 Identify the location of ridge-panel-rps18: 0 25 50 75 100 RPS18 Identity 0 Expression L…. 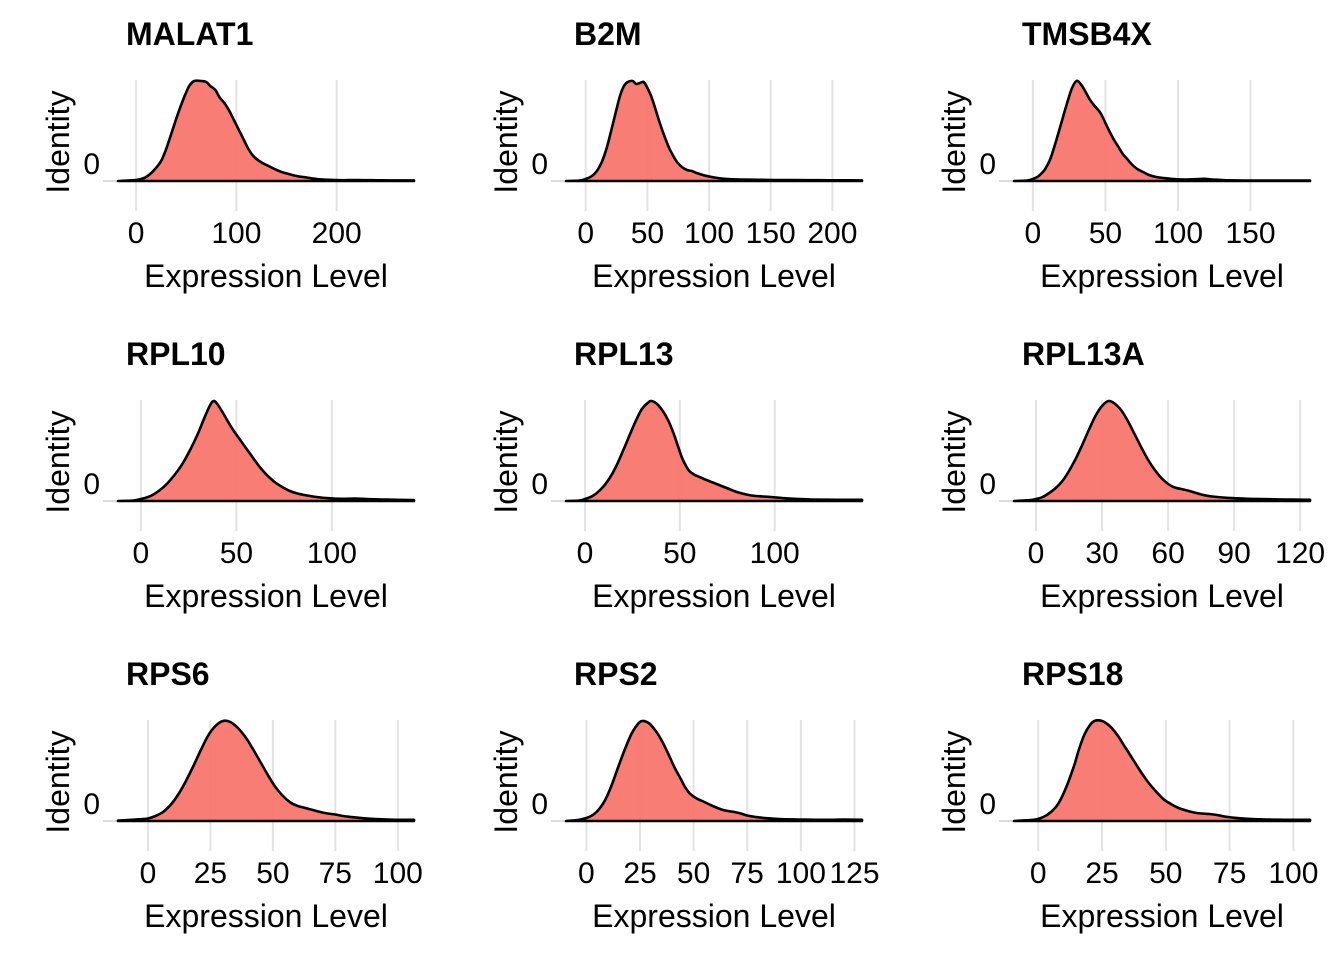
(1120, 800).